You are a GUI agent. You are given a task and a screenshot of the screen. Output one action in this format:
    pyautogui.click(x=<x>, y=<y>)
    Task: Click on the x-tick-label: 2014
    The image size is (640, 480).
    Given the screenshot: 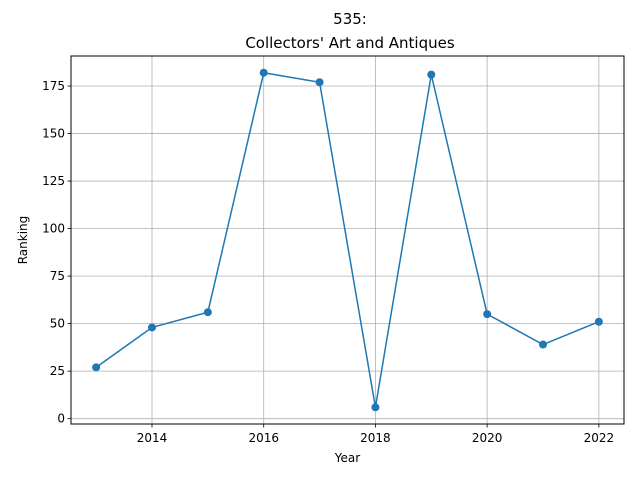 What is the action you would take?
    pyautogui.click(x=152, y=438)
    